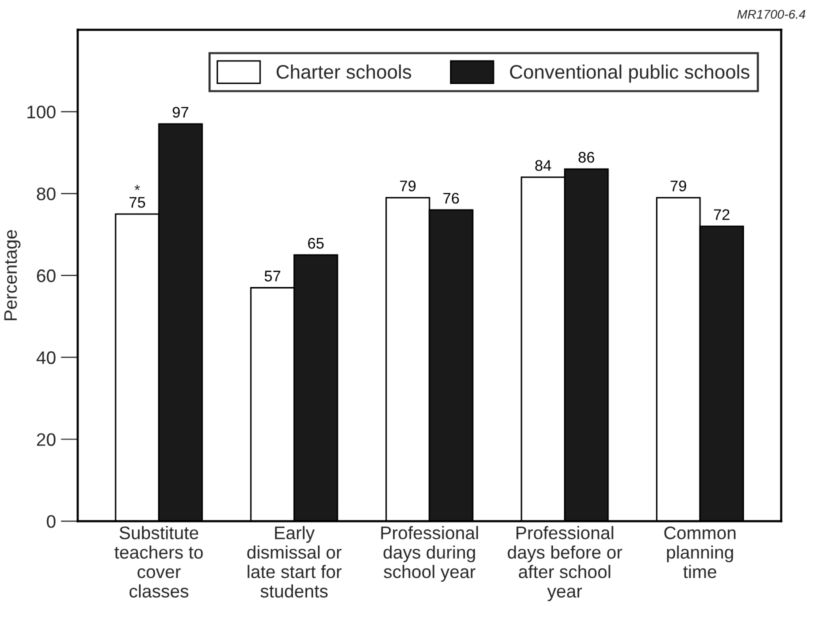 The image size is (818, 634). I want to click on x-tick-label: Early dismissal or late start for students, so click(294, 562).